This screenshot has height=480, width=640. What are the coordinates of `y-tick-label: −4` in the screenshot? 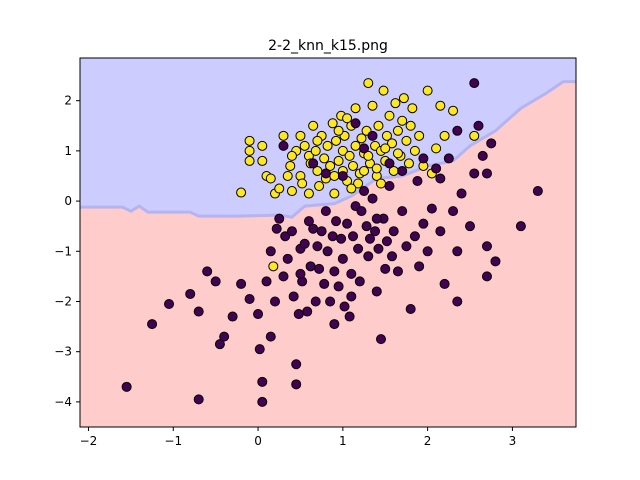 It's located at (63, 402).